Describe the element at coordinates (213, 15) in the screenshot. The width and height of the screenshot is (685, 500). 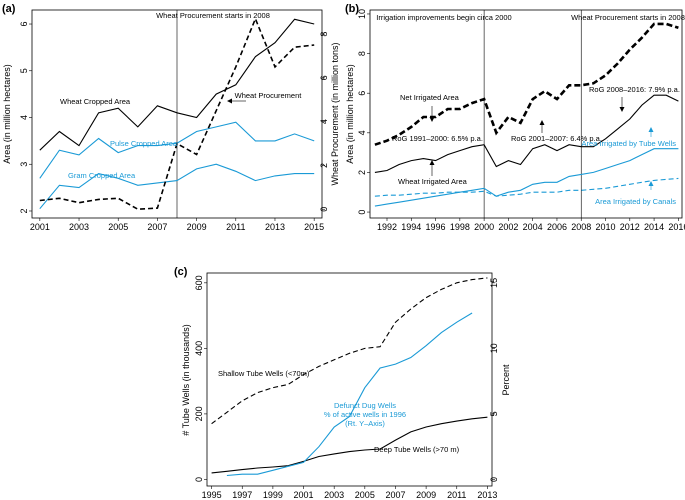
I see `panel-a-vline-label-1: Wheat Procurement starts in 2008` at that location.